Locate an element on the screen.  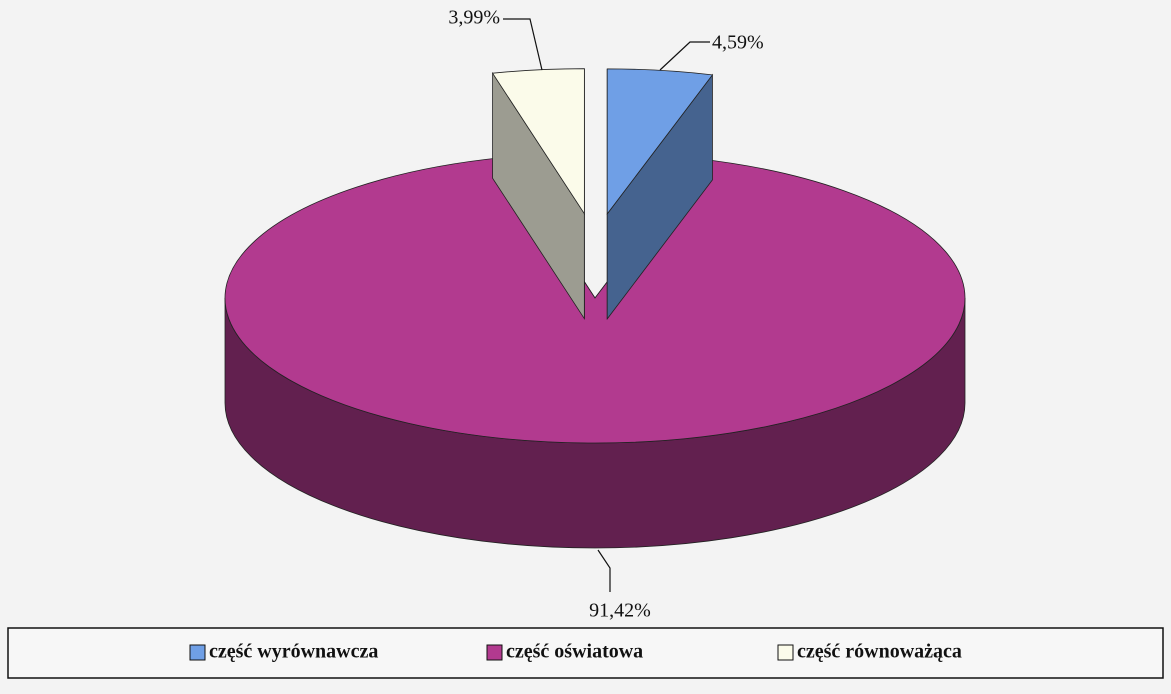
legend-label: część równoważąca is located at coordinates (879, 652).